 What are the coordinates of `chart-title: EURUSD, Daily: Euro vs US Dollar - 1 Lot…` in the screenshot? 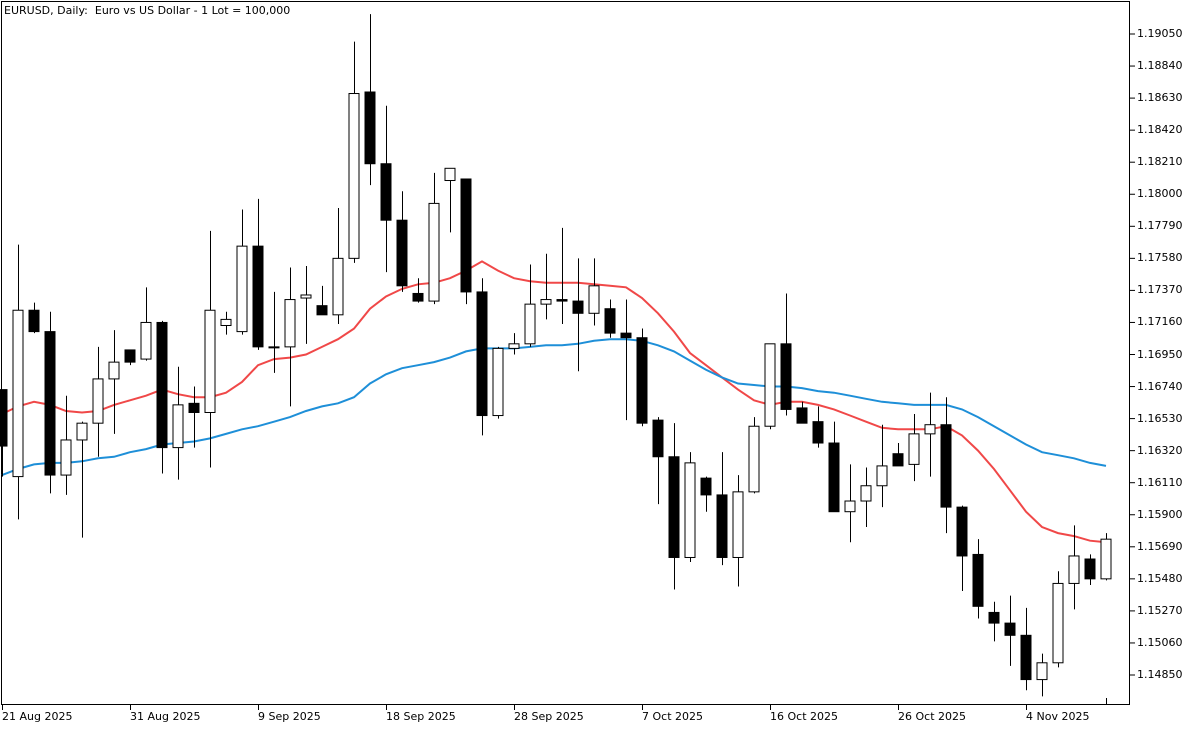 It's located at (147, 10).